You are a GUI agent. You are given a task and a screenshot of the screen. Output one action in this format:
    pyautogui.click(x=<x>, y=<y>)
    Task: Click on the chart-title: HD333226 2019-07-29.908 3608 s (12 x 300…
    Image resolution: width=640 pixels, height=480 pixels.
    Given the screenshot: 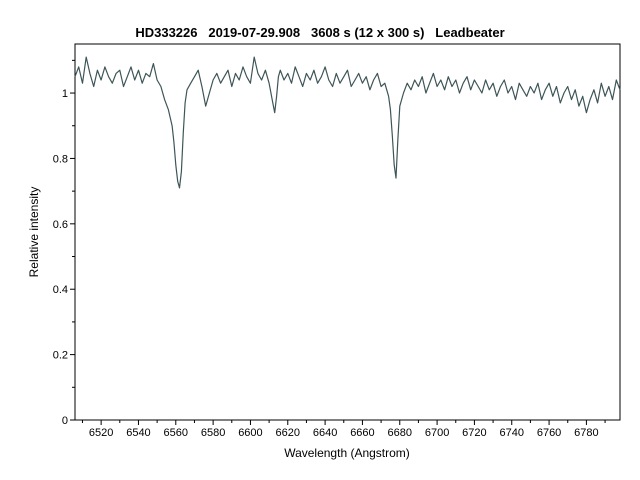 What is the action you would take?
    pyautogui.click(x=319, y=32)
    